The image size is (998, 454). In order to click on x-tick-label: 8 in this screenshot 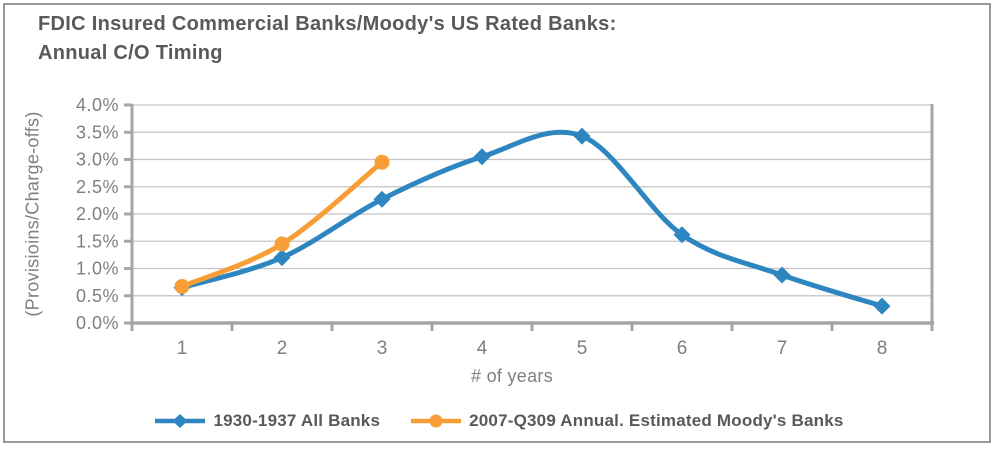, I will do `click(882, 348)`.